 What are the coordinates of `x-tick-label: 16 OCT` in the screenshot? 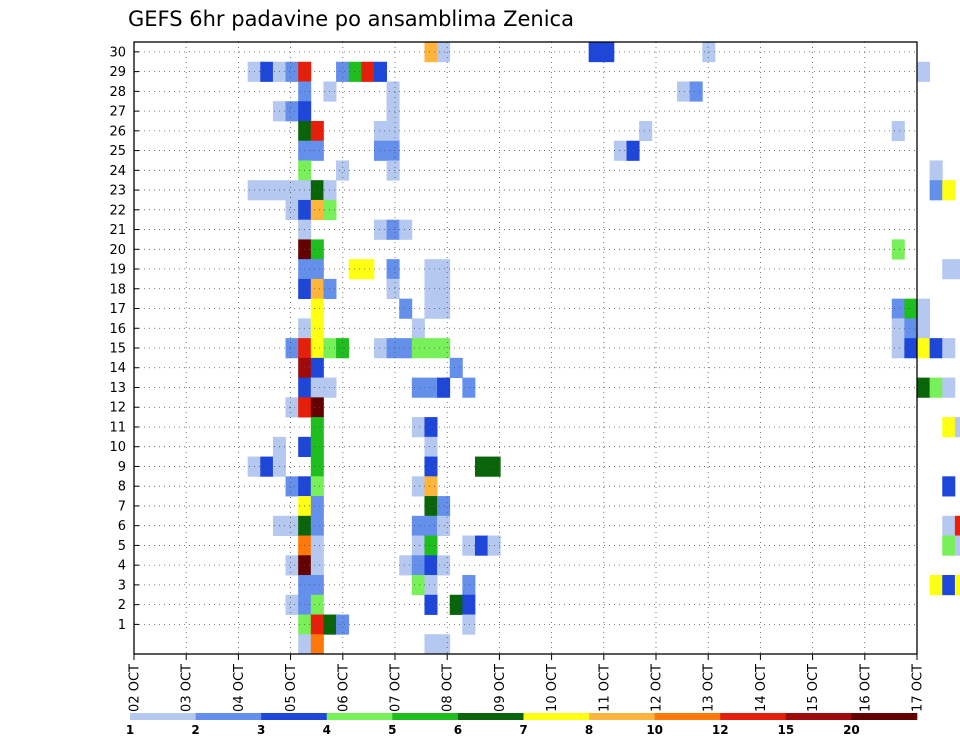 It's located at (865, 688).